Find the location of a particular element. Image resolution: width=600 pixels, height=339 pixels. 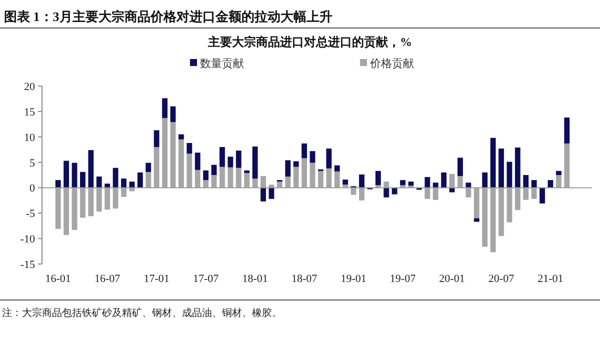

text: 注：大宗商品包括铁矿砂及精矿、钢材、成品油、铜材、橡胶。 is located at coordinates (142, 313).